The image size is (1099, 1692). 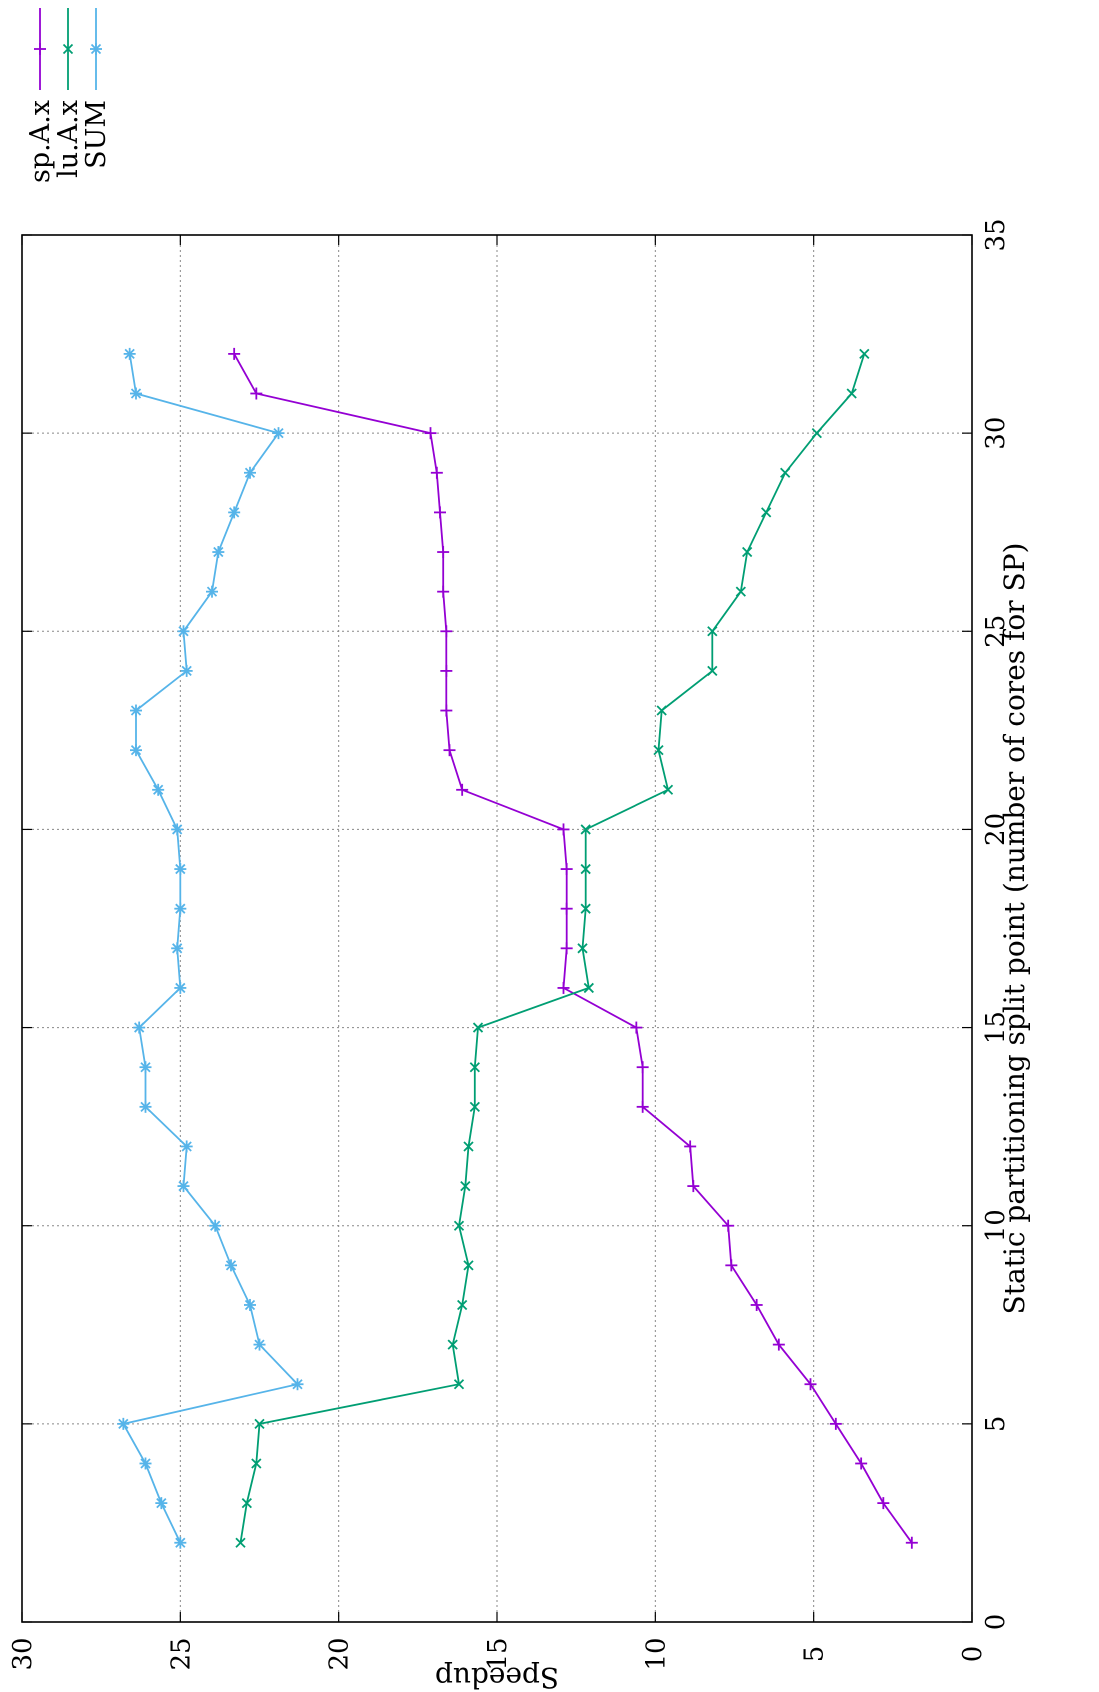 I want to click on x-tick-label: 15, so click(x=996, y=1027).